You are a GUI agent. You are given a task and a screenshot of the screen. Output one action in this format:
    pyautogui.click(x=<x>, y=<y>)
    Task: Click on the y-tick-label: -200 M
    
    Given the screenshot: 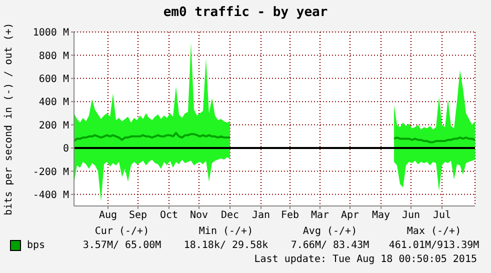 What is the action you would take?
    pyautogui.click(x=50, y=172)
    